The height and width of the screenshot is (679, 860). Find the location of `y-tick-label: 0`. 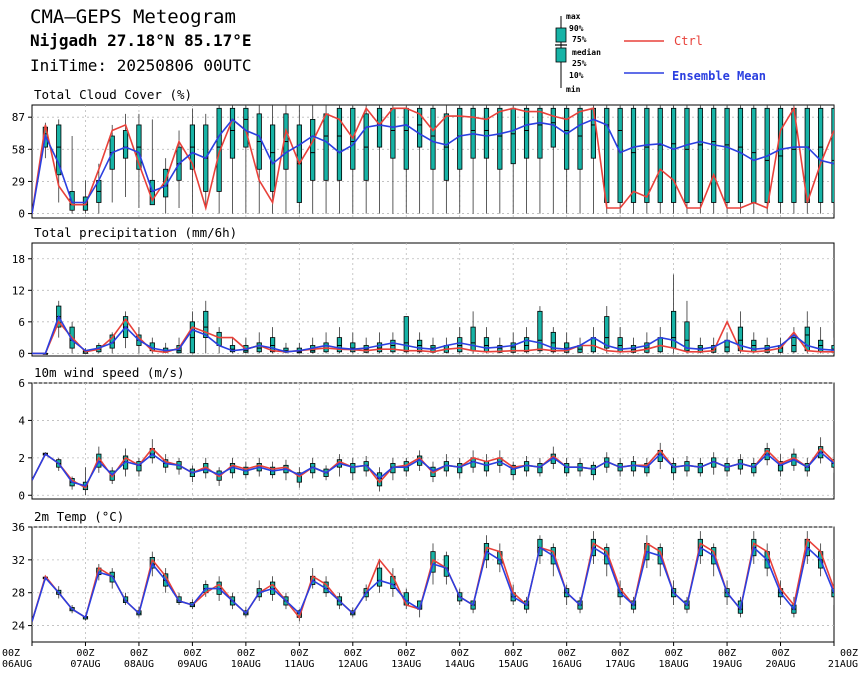

y-tick-label: 0 is located at coordinates (21, 495).